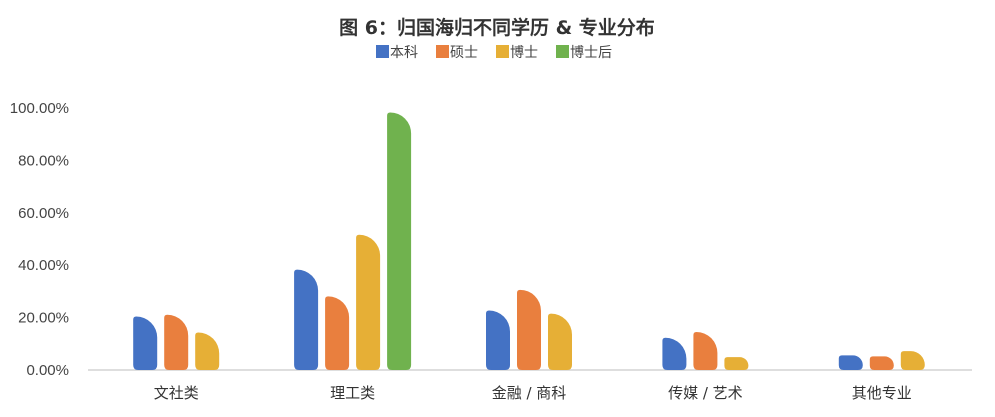  I want to click on legend-label: 本科, so click(404, 53).